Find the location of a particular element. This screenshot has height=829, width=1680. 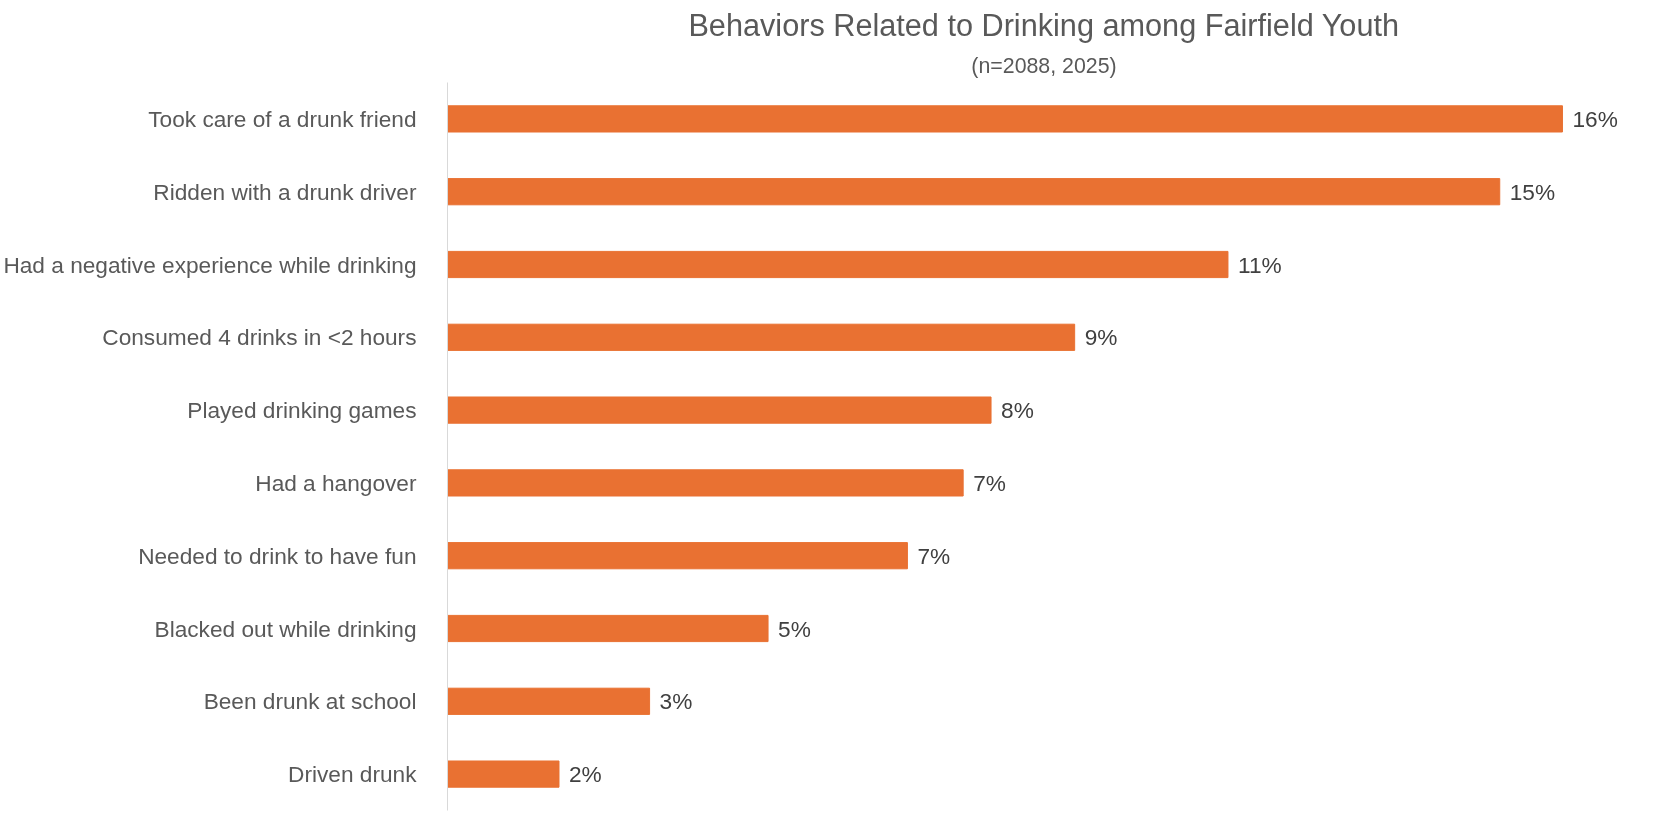

y-tick-label: Blacked out while drinking is located at coordinates (285, 628).